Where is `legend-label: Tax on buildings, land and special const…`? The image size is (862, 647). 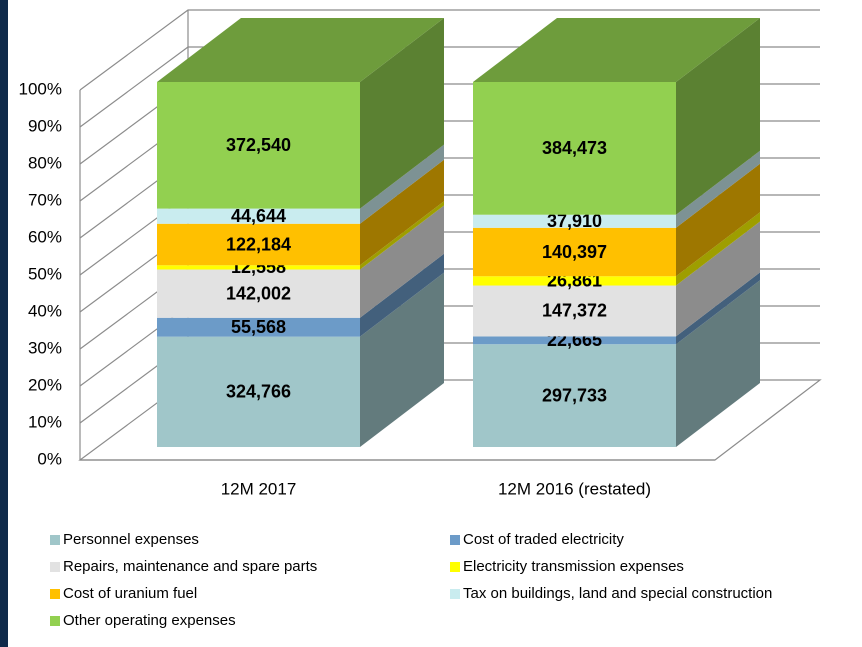 legend-label: Tax on buildings, land and special const… is located at coordinates (617, 593).